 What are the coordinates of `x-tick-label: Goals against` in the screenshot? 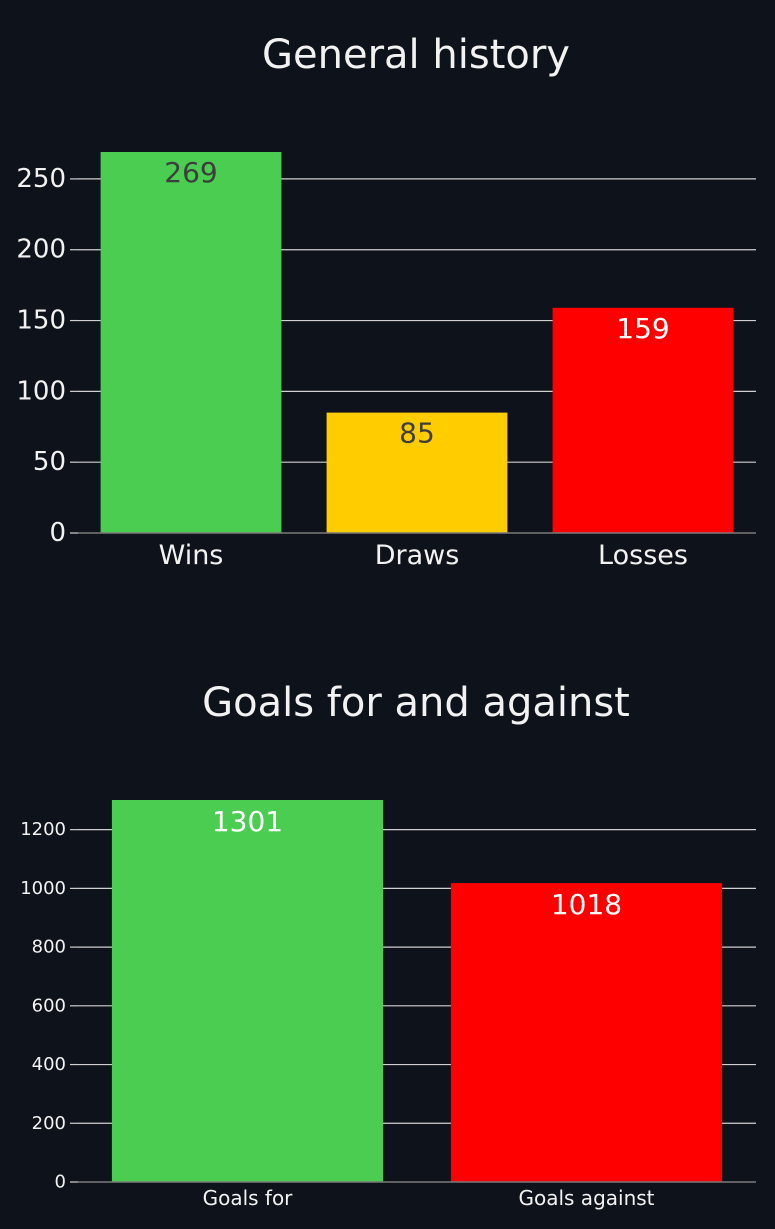 It's located at (586, 1198).